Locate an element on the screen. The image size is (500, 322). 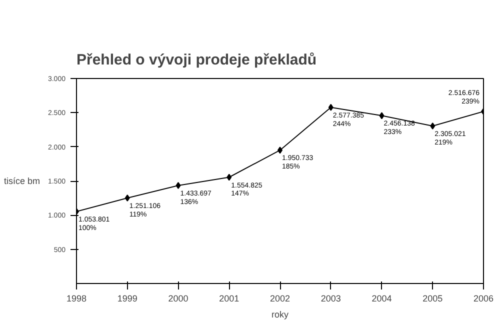
x-tick-label: 1999 is located at coordinates (127, 299).